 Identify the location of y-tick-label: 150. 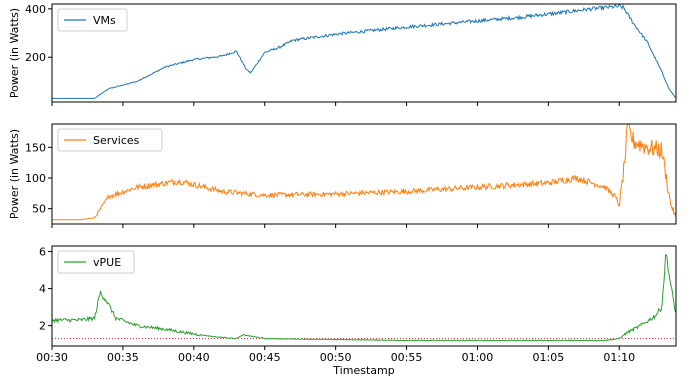
(35, 147).